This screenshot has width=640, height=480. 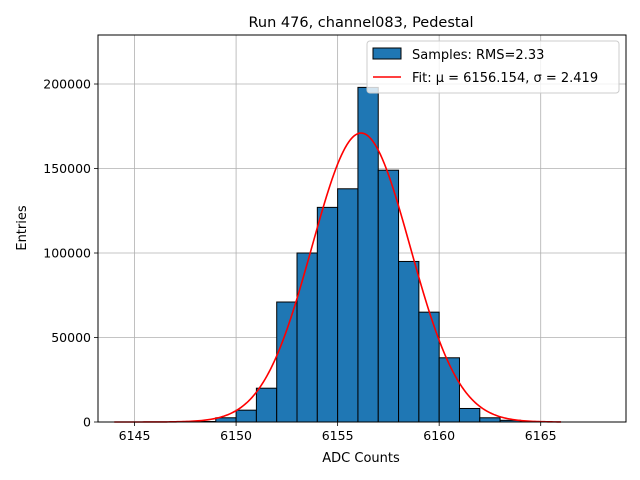 I want to click on legend-swatch-histogram, so click(x=387, y=53).